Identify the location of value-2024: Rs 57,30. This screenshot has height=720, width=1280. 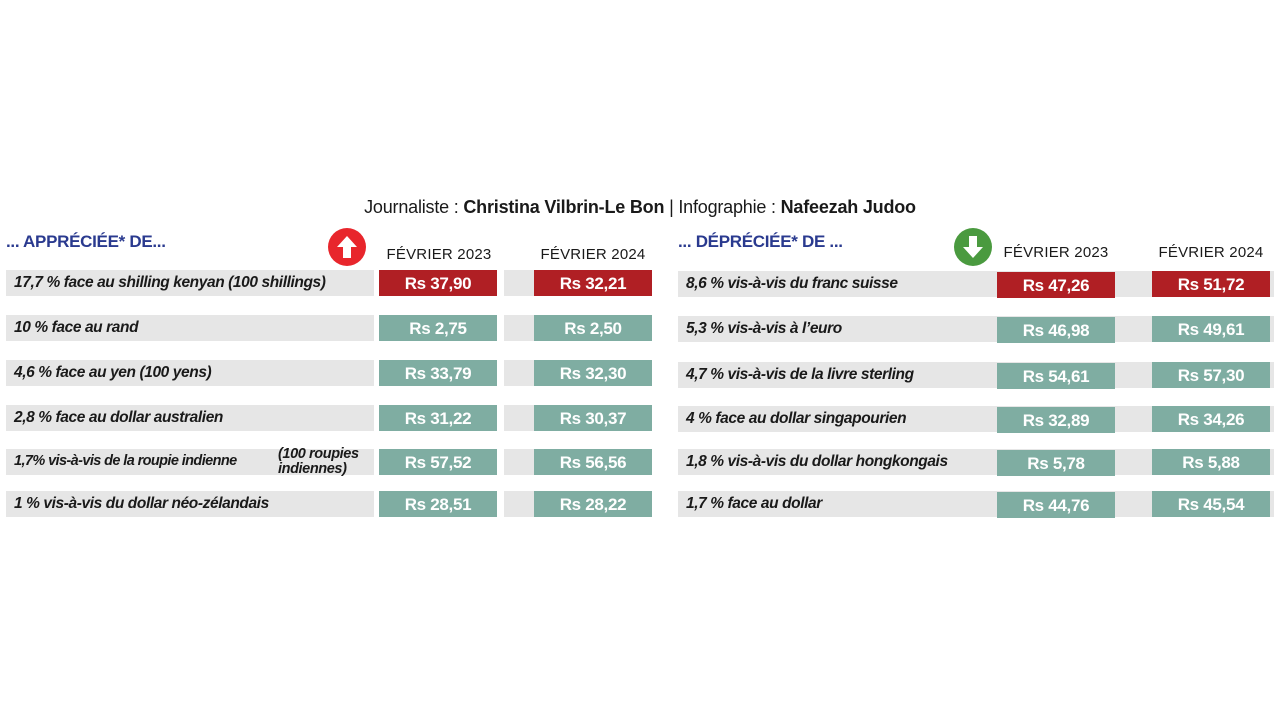
(1211, 375).